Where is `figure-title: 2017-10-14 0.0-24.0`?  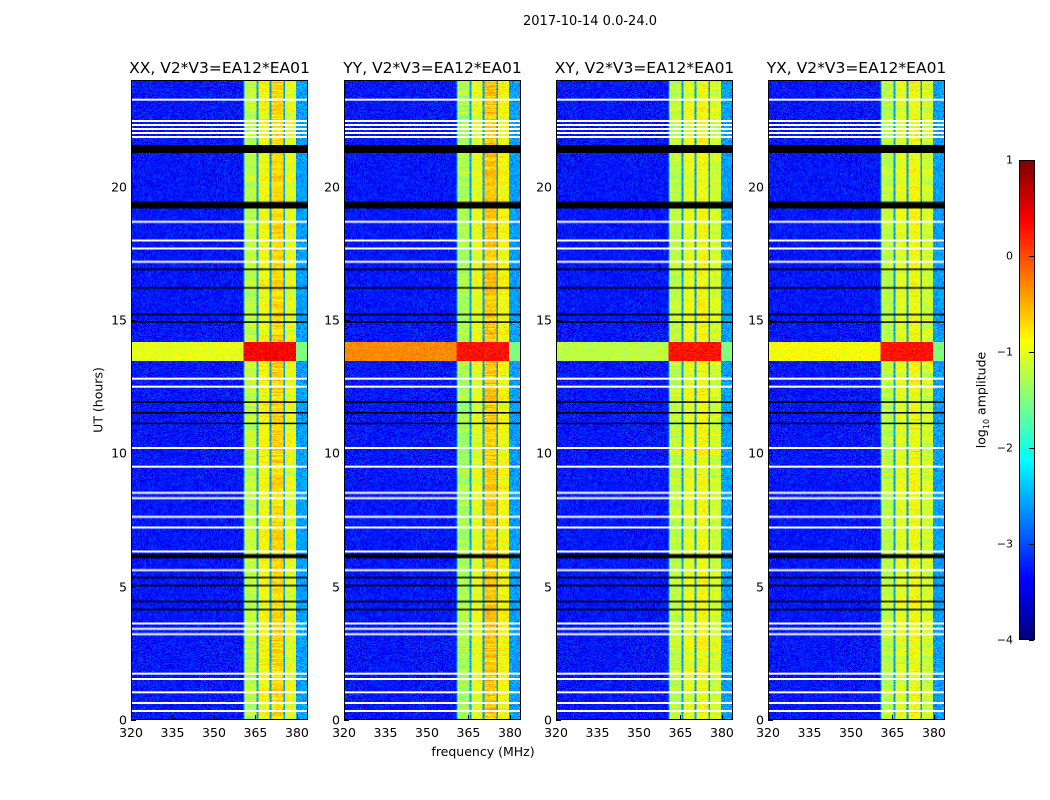
figure-title: 2017-10-14 0.0-24.0 is located at coordinates (590, 21).